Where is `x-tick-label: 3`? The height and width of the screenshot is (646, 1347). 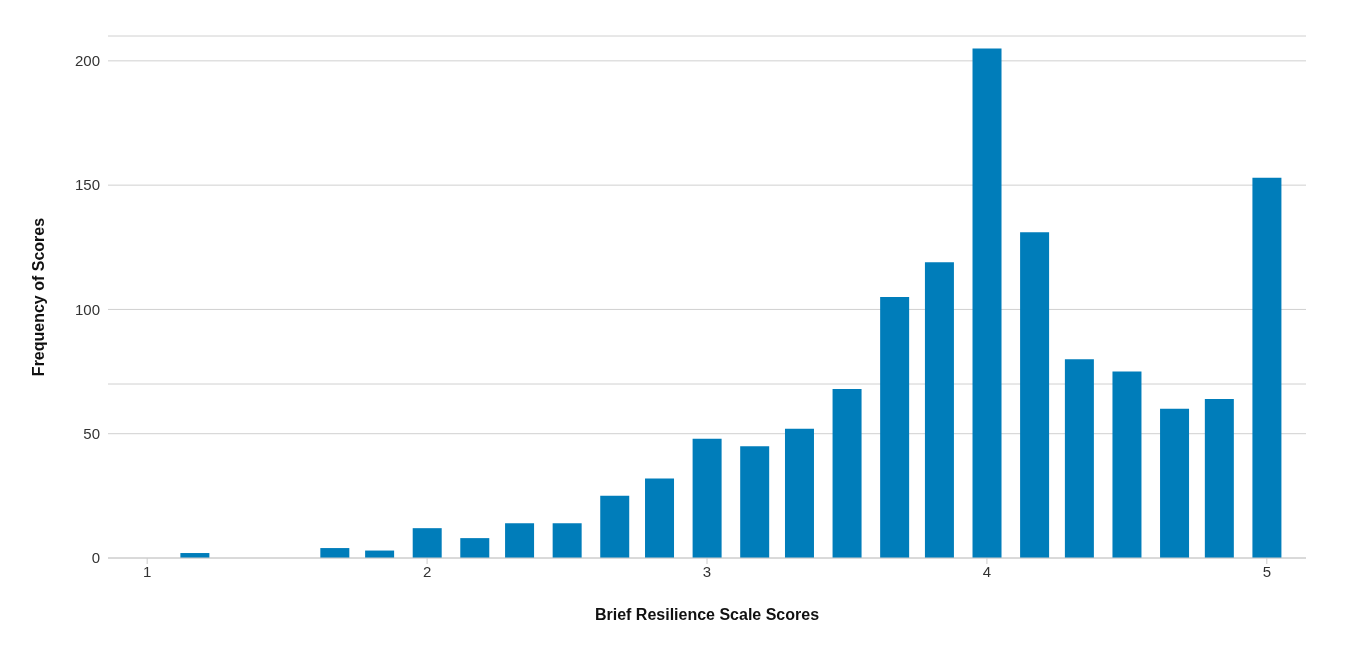 x-tick-label: 3 is located at coordinates (707, 571).